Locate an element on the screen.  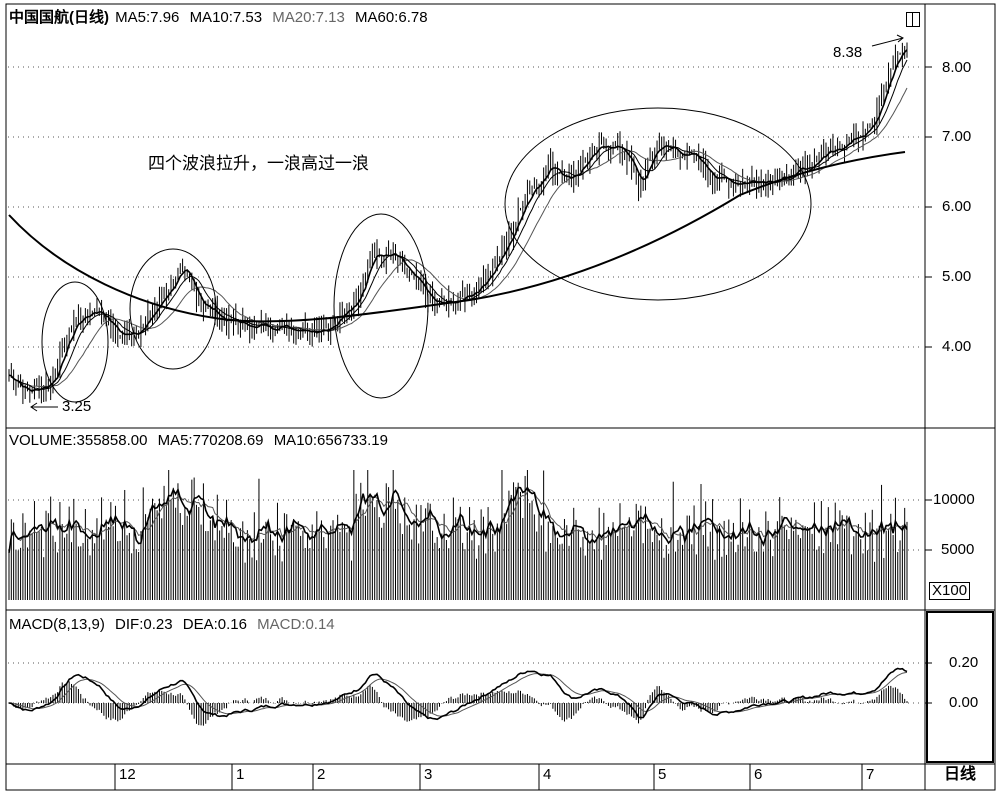
macd-header: MACD(8,13,9) DIF:0.23 DEA:0.16 MACD:0.14 is located at coordinates (172, 625).